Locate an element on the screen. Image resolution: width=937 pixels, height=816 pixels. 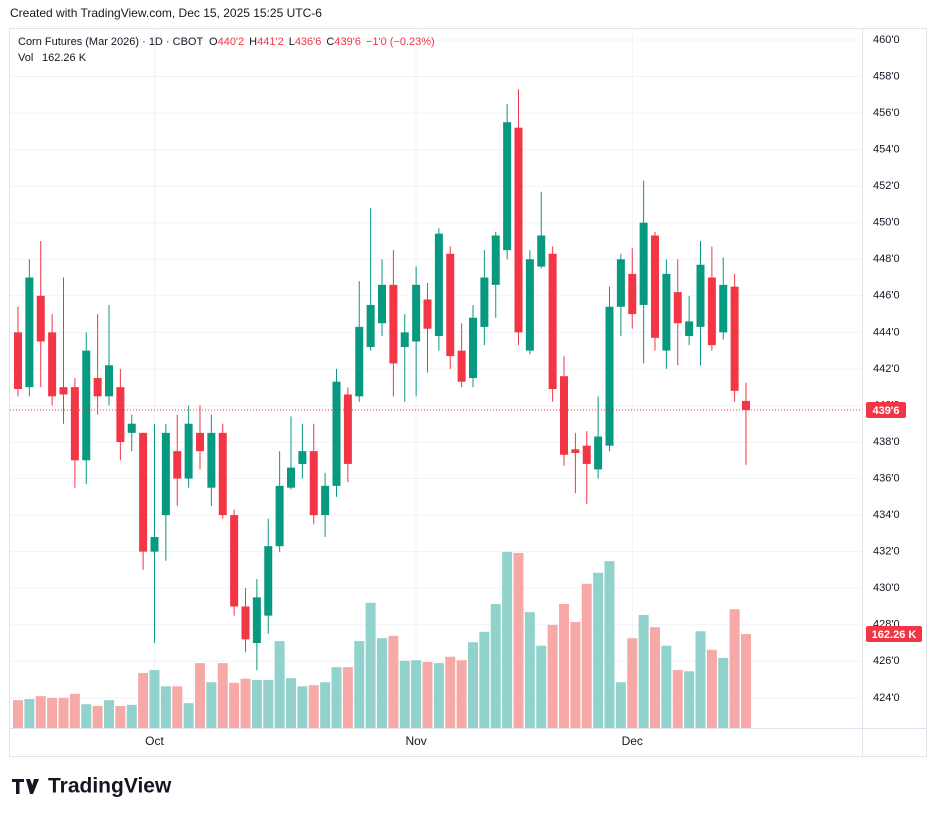
y-tick-label: 426'0 is located at coordinates (886, 661).